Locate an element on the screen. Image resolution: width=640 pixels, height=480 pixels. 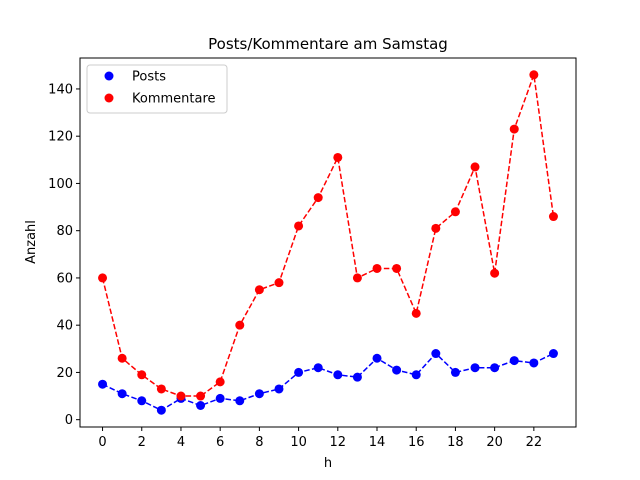
y-axis: 0 20 40 60 80 100 120 140 is located at coordinates (64, 255).